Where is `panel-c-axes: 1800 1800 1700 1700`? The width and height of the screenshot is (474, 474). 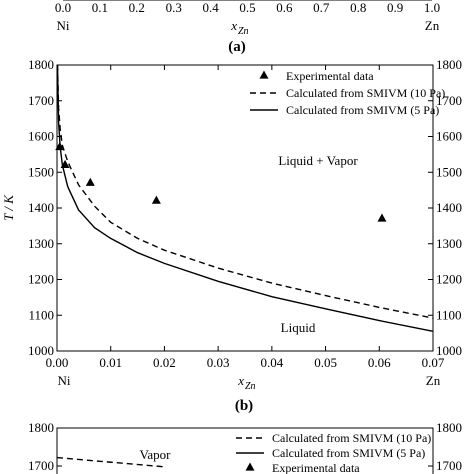 panel-c-axes: 1800 1800 1700 1700 is located at coordinates (245, 446).